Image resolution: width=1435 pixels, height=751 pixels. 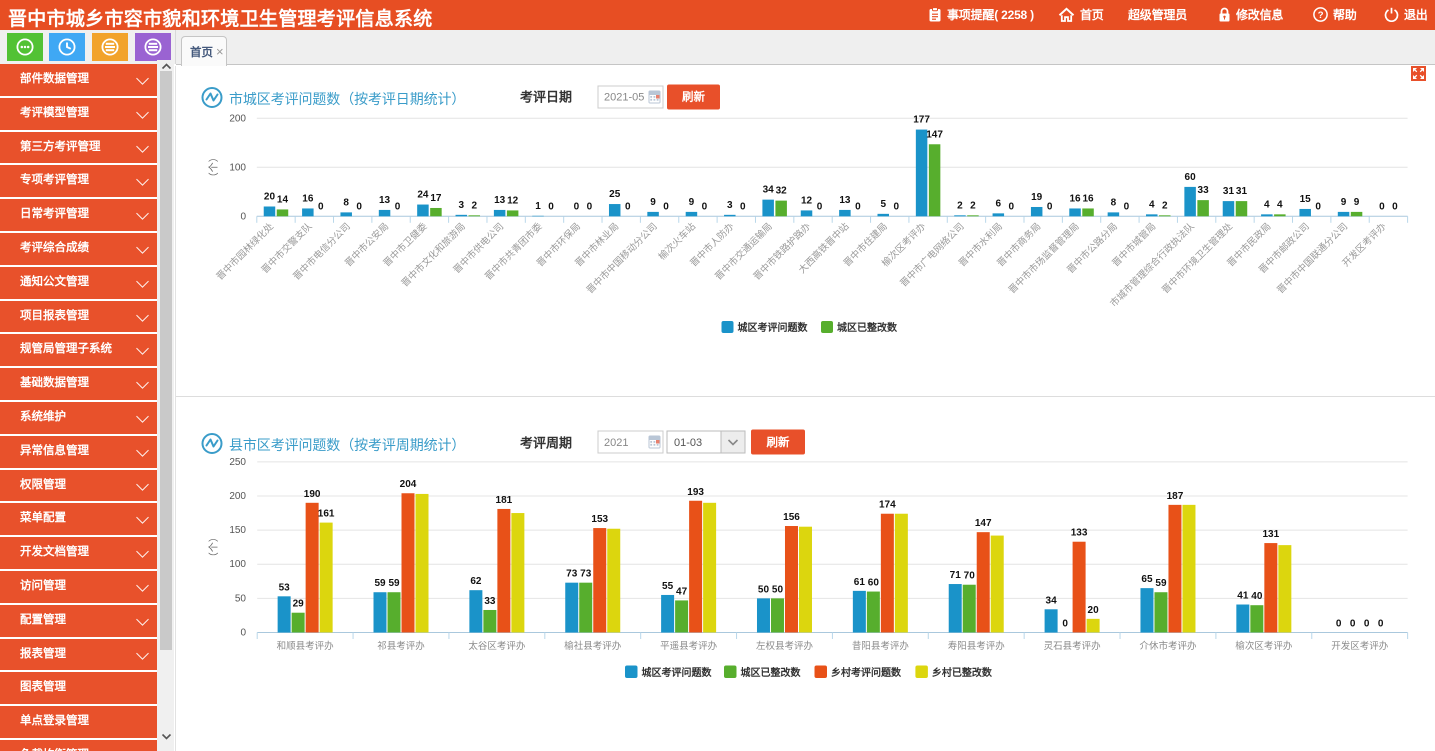 I want to click on svg-text: 60, so click(x=874, y=583).